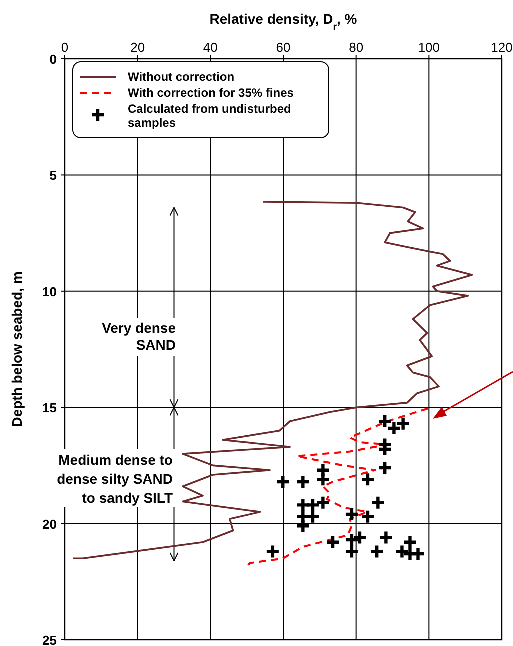 The width and height of the screenshot is (513, 646). I want to click on x-tick-label: 60, so click(283, 47).